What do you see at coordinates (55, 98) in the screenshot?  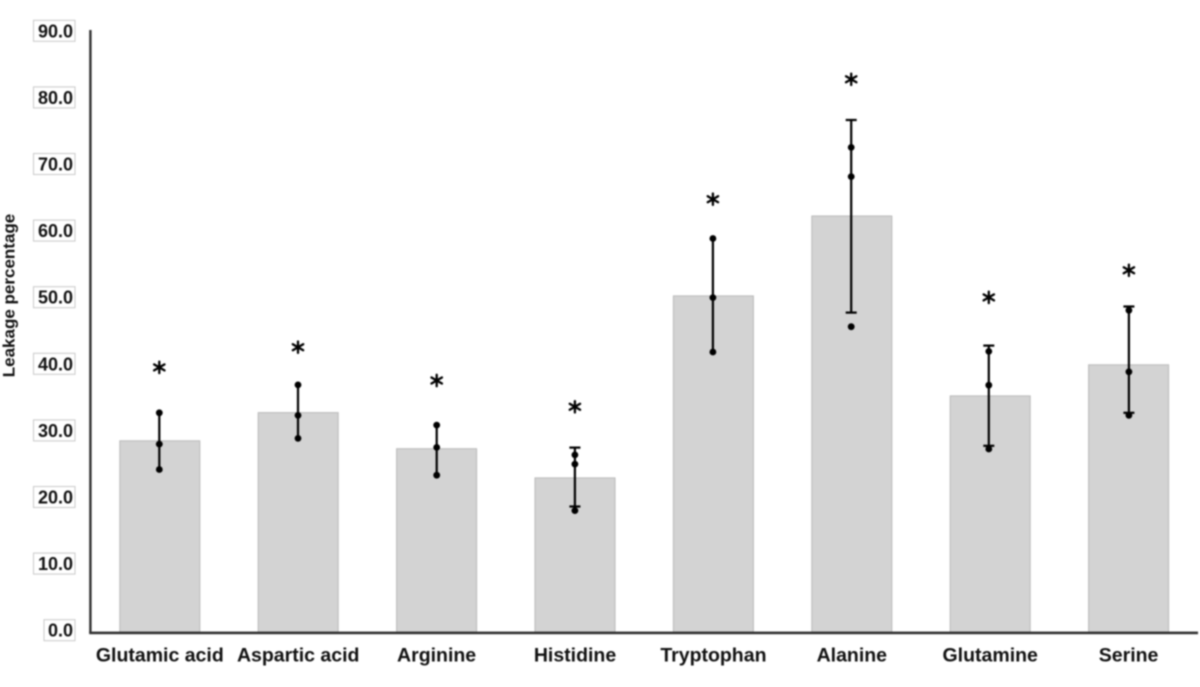 I see `svg-text: 80.0` at bounding box center [55, 98].